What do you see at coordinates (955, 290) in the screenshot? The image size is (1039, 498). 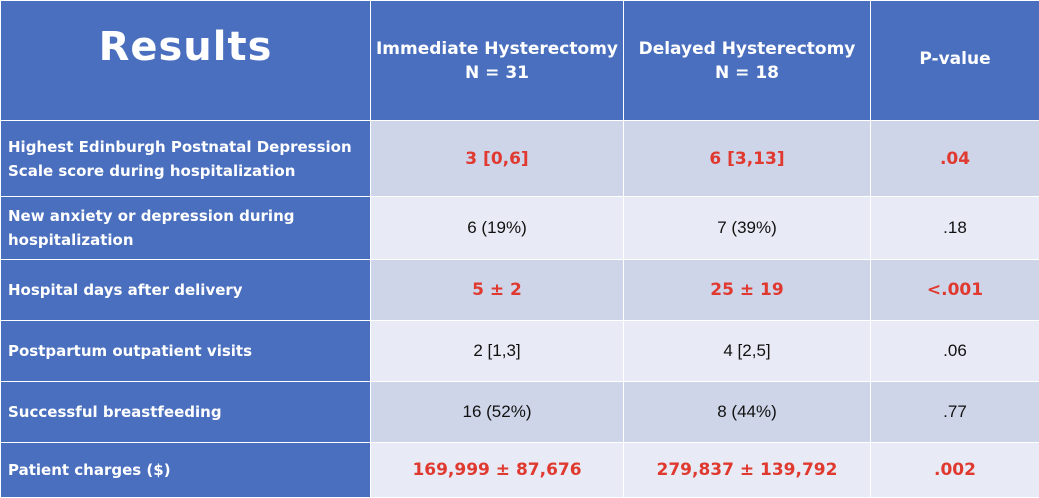 I see `cell-p-value: <.001` at bounding box center [955, 290].